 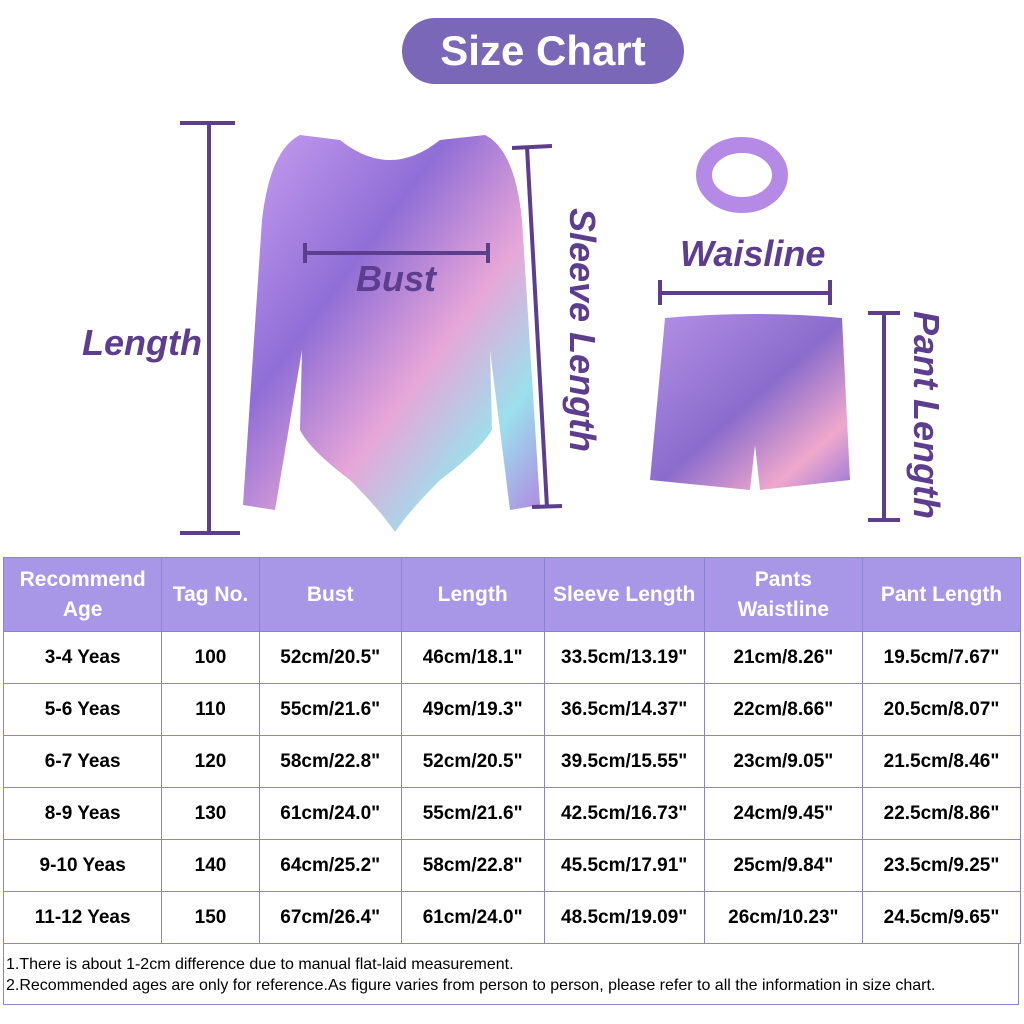 What do you see at coordinates (753, 253) in the screenshot?
I see `waistline-label: Waisline` at bounding box center [753, 253].